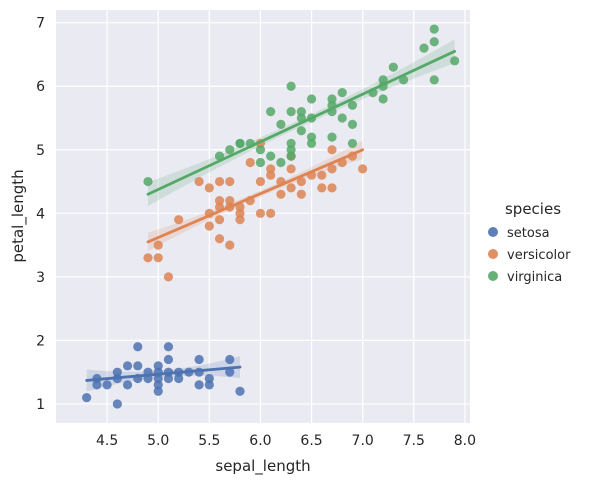 The height and width of the screenshot is (483, 600). I want to click on x-tick-label: 5.5, so click(209, 441).